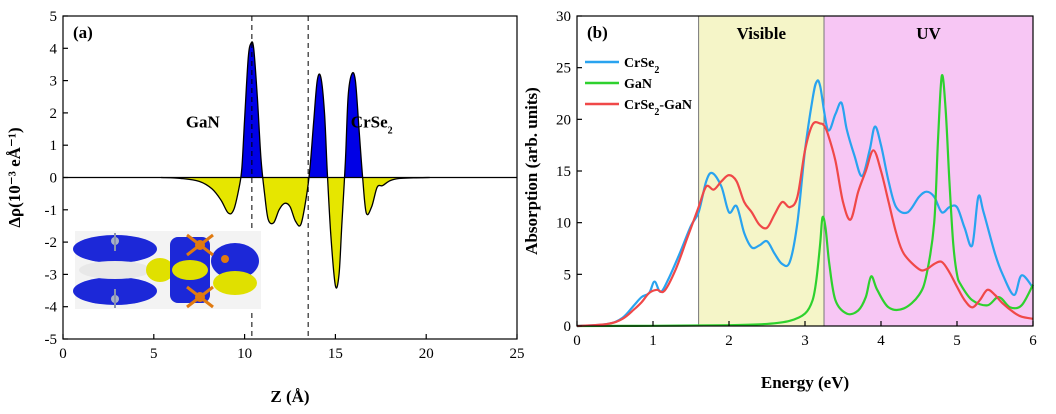 This screenshot has height=414, width=1056. I want to click on legend-label: GaN, so click(638, 84).